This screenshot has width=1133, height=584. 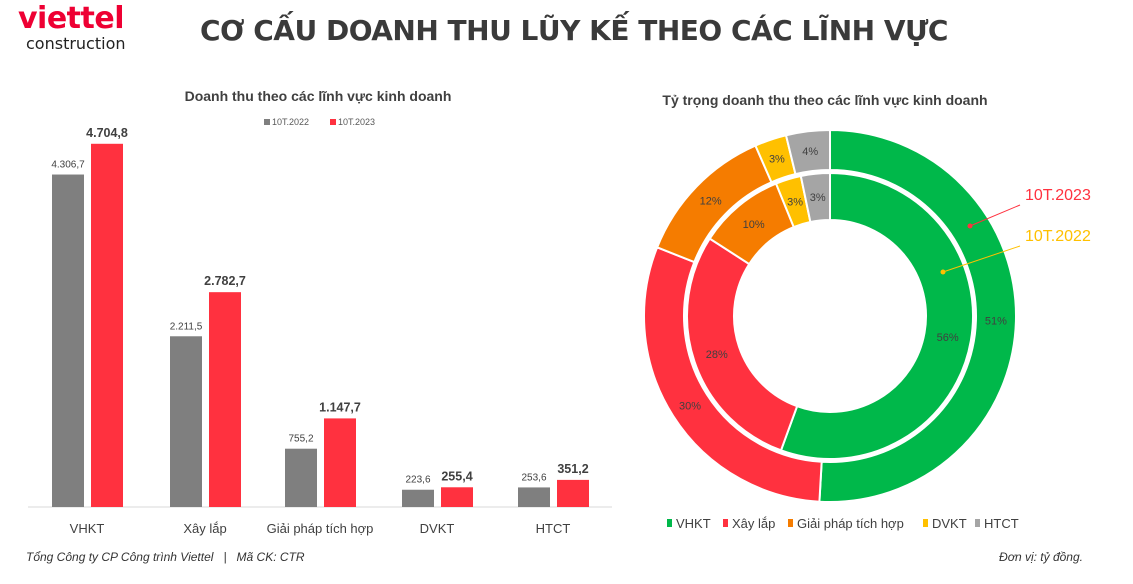 I want to click on x-tick-label: HTCT, so click(x=553, y=528).